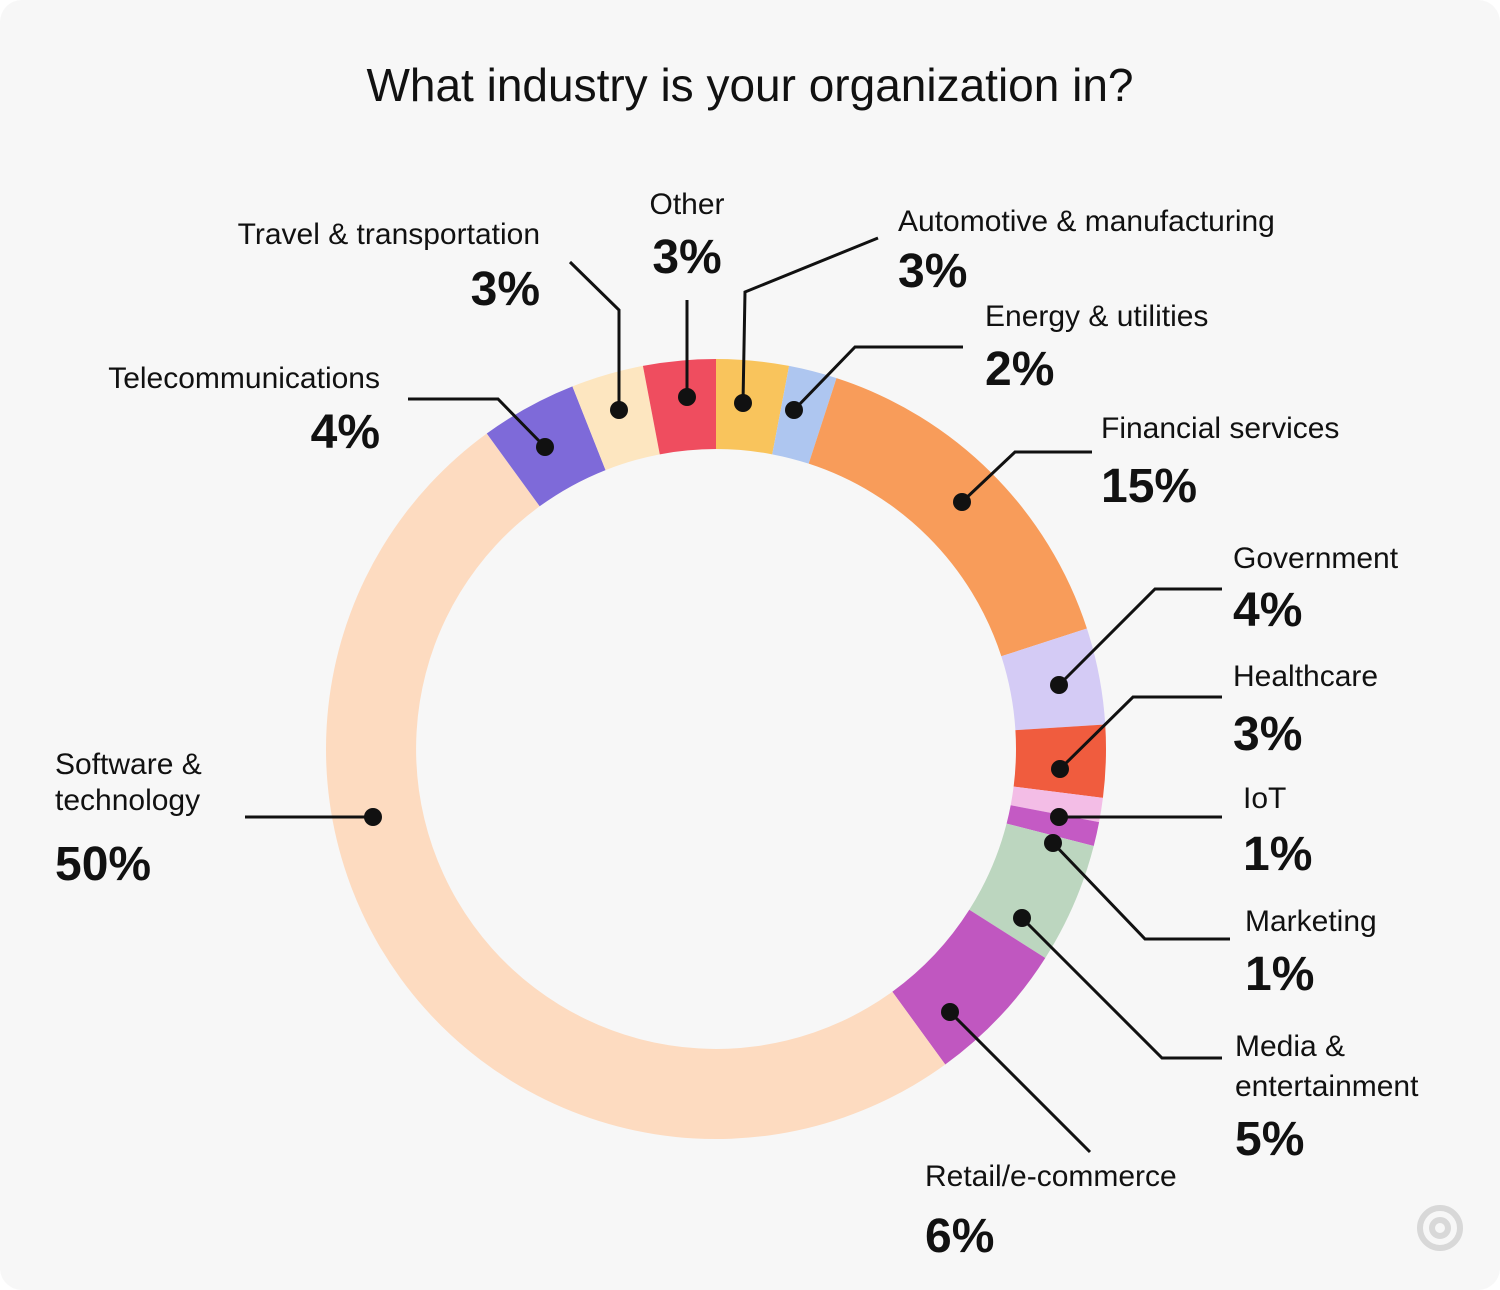 The image size is (1500, 1290). What do you see at coordinates (244, 378) in the screenshot?
I see `slice-label: Telecommunications` at bounding box center [244, 378].